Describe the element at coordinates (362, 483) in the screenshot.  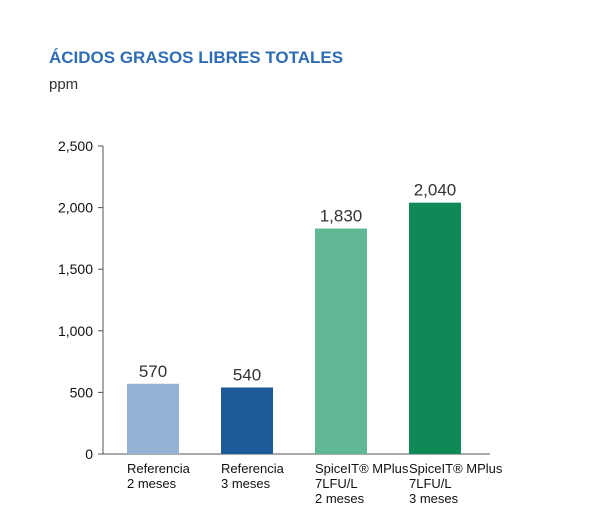
I see `category-label: SpiceIT® MPlus 7LFU/L 2 meses` at that location.